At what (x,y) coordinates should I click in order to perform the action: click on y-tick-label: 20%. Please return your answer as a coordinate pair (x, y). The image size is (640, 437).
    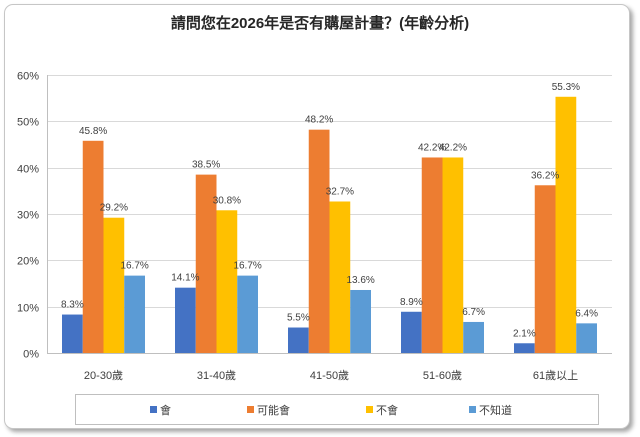
    Looking at the image, I should click on (28, 262).